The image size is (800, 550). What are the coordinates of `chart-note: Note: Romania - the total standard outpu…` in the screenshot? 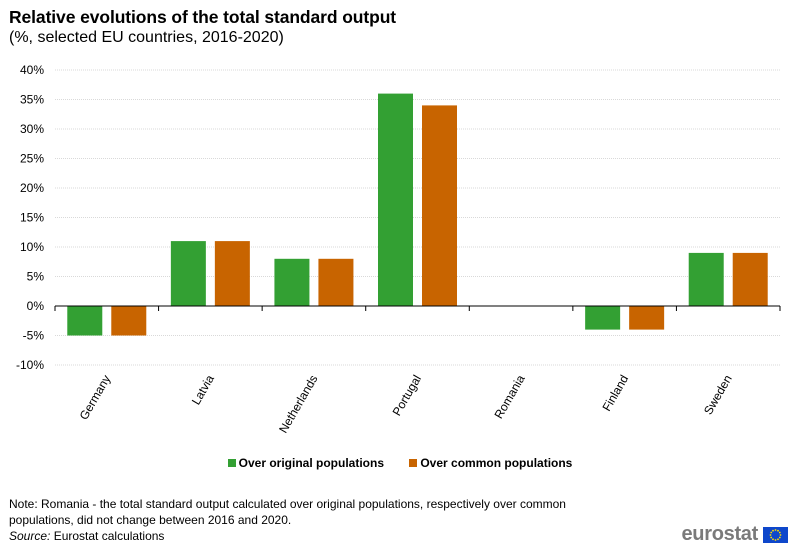 It's located at (287, 512).